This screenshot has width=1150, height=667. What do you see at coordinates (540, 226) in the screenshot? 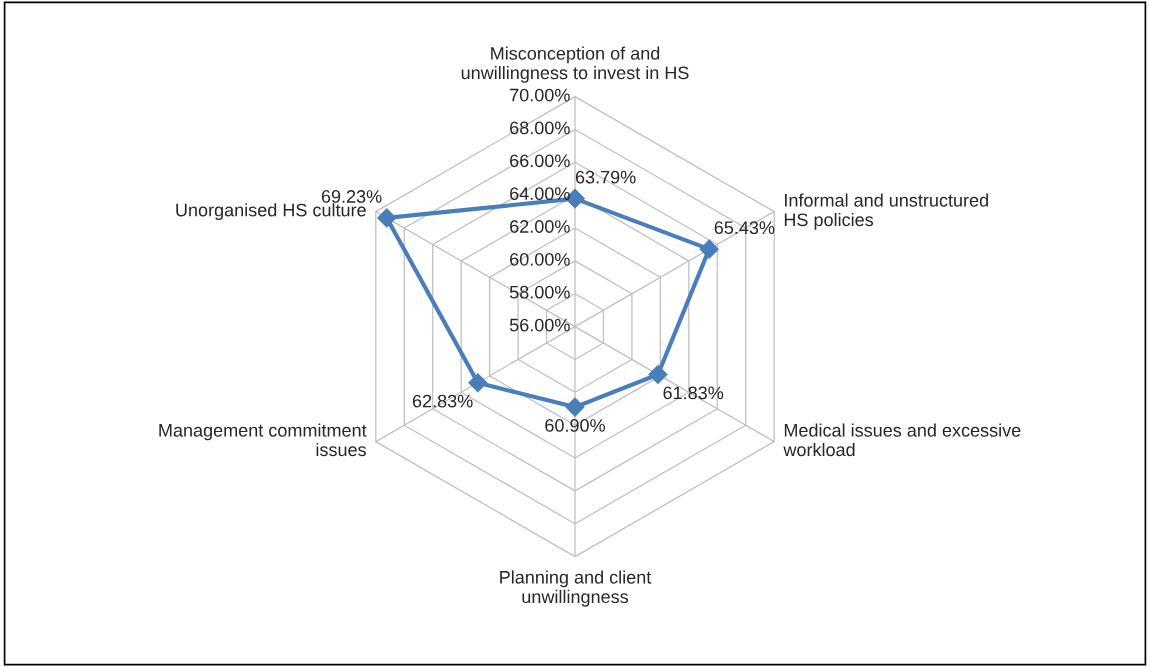
I see `y-tick-label: 62.00%` at bounding box center [540, 226].